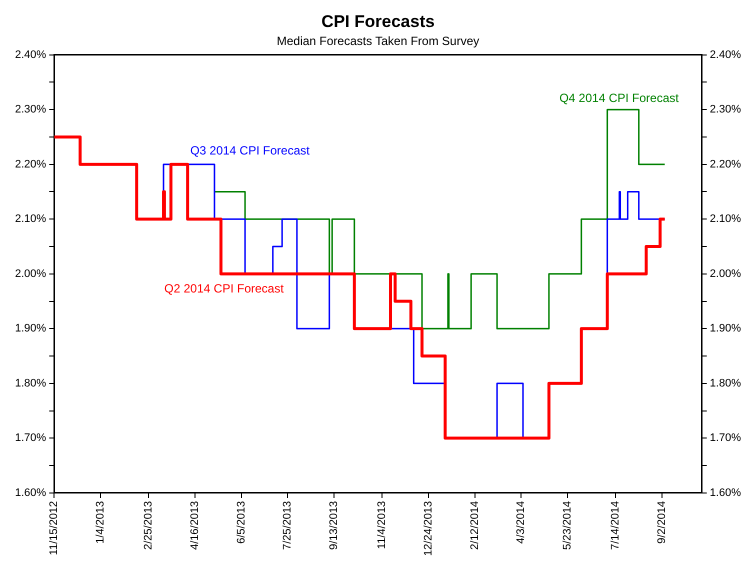  What do you see at coordinates (288, 525) in the screenshot?
I see `x-tick-label: 7/25/2013` at bounding box center [288, 525].